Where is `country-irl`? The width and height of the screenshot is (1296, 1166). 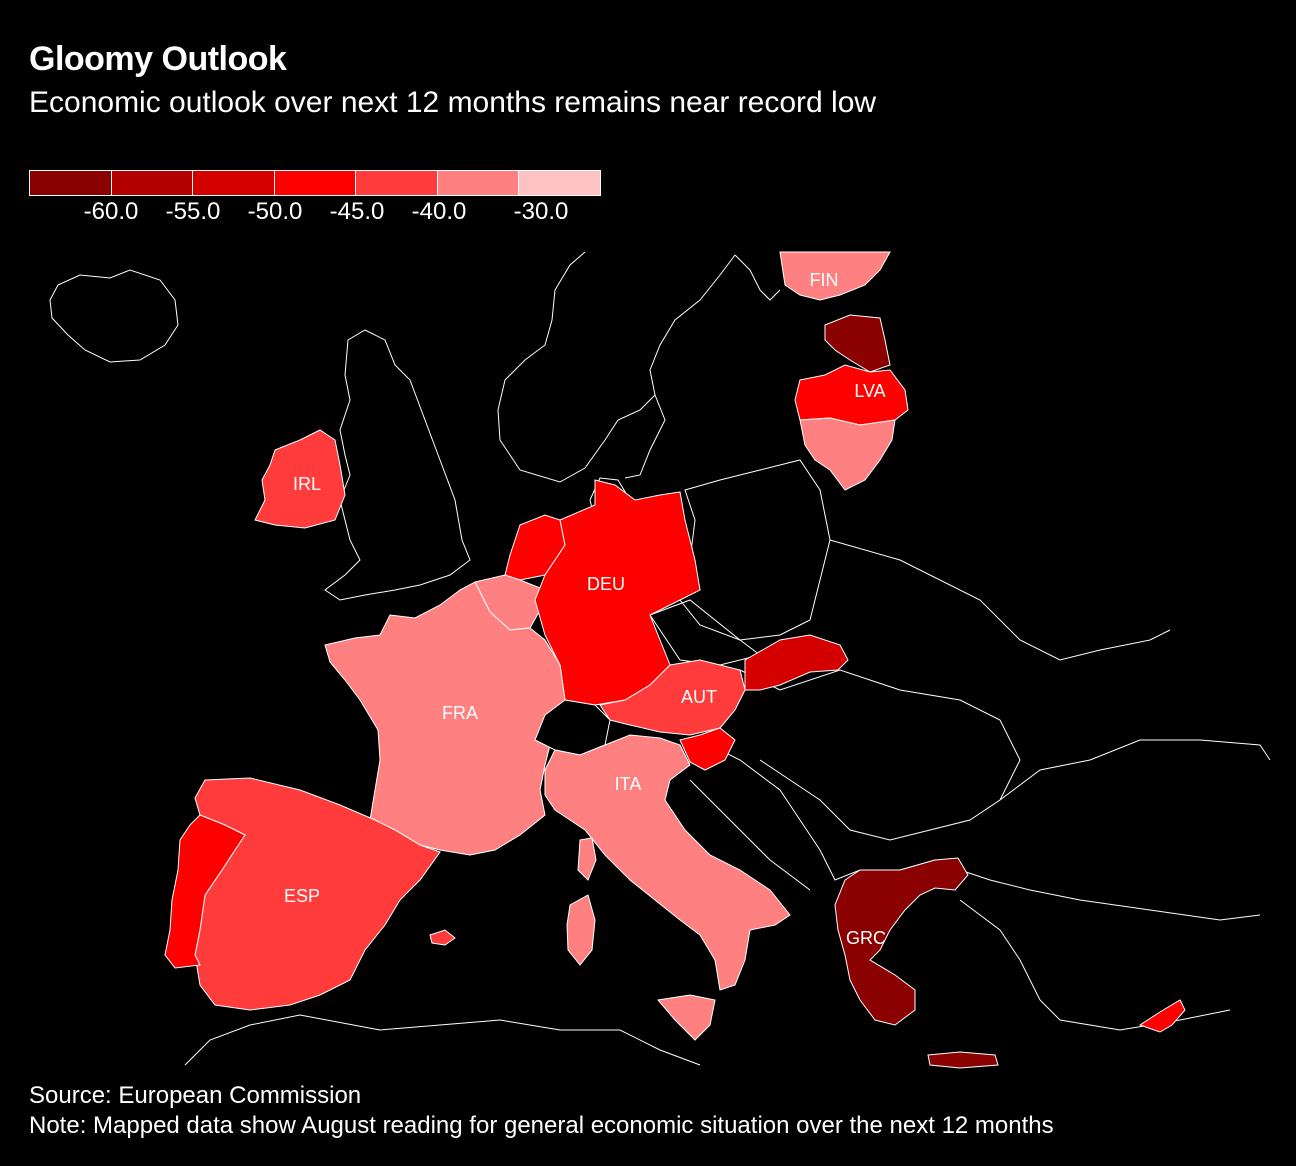 country-irl is located at coordinates (300, 479).